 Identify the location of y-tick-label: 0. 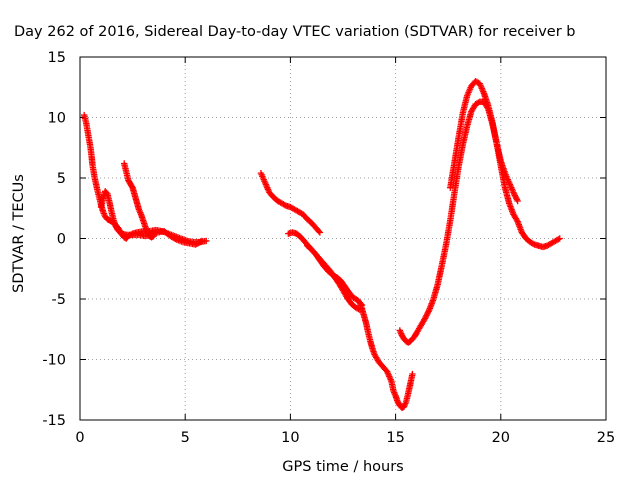
(61, 240).